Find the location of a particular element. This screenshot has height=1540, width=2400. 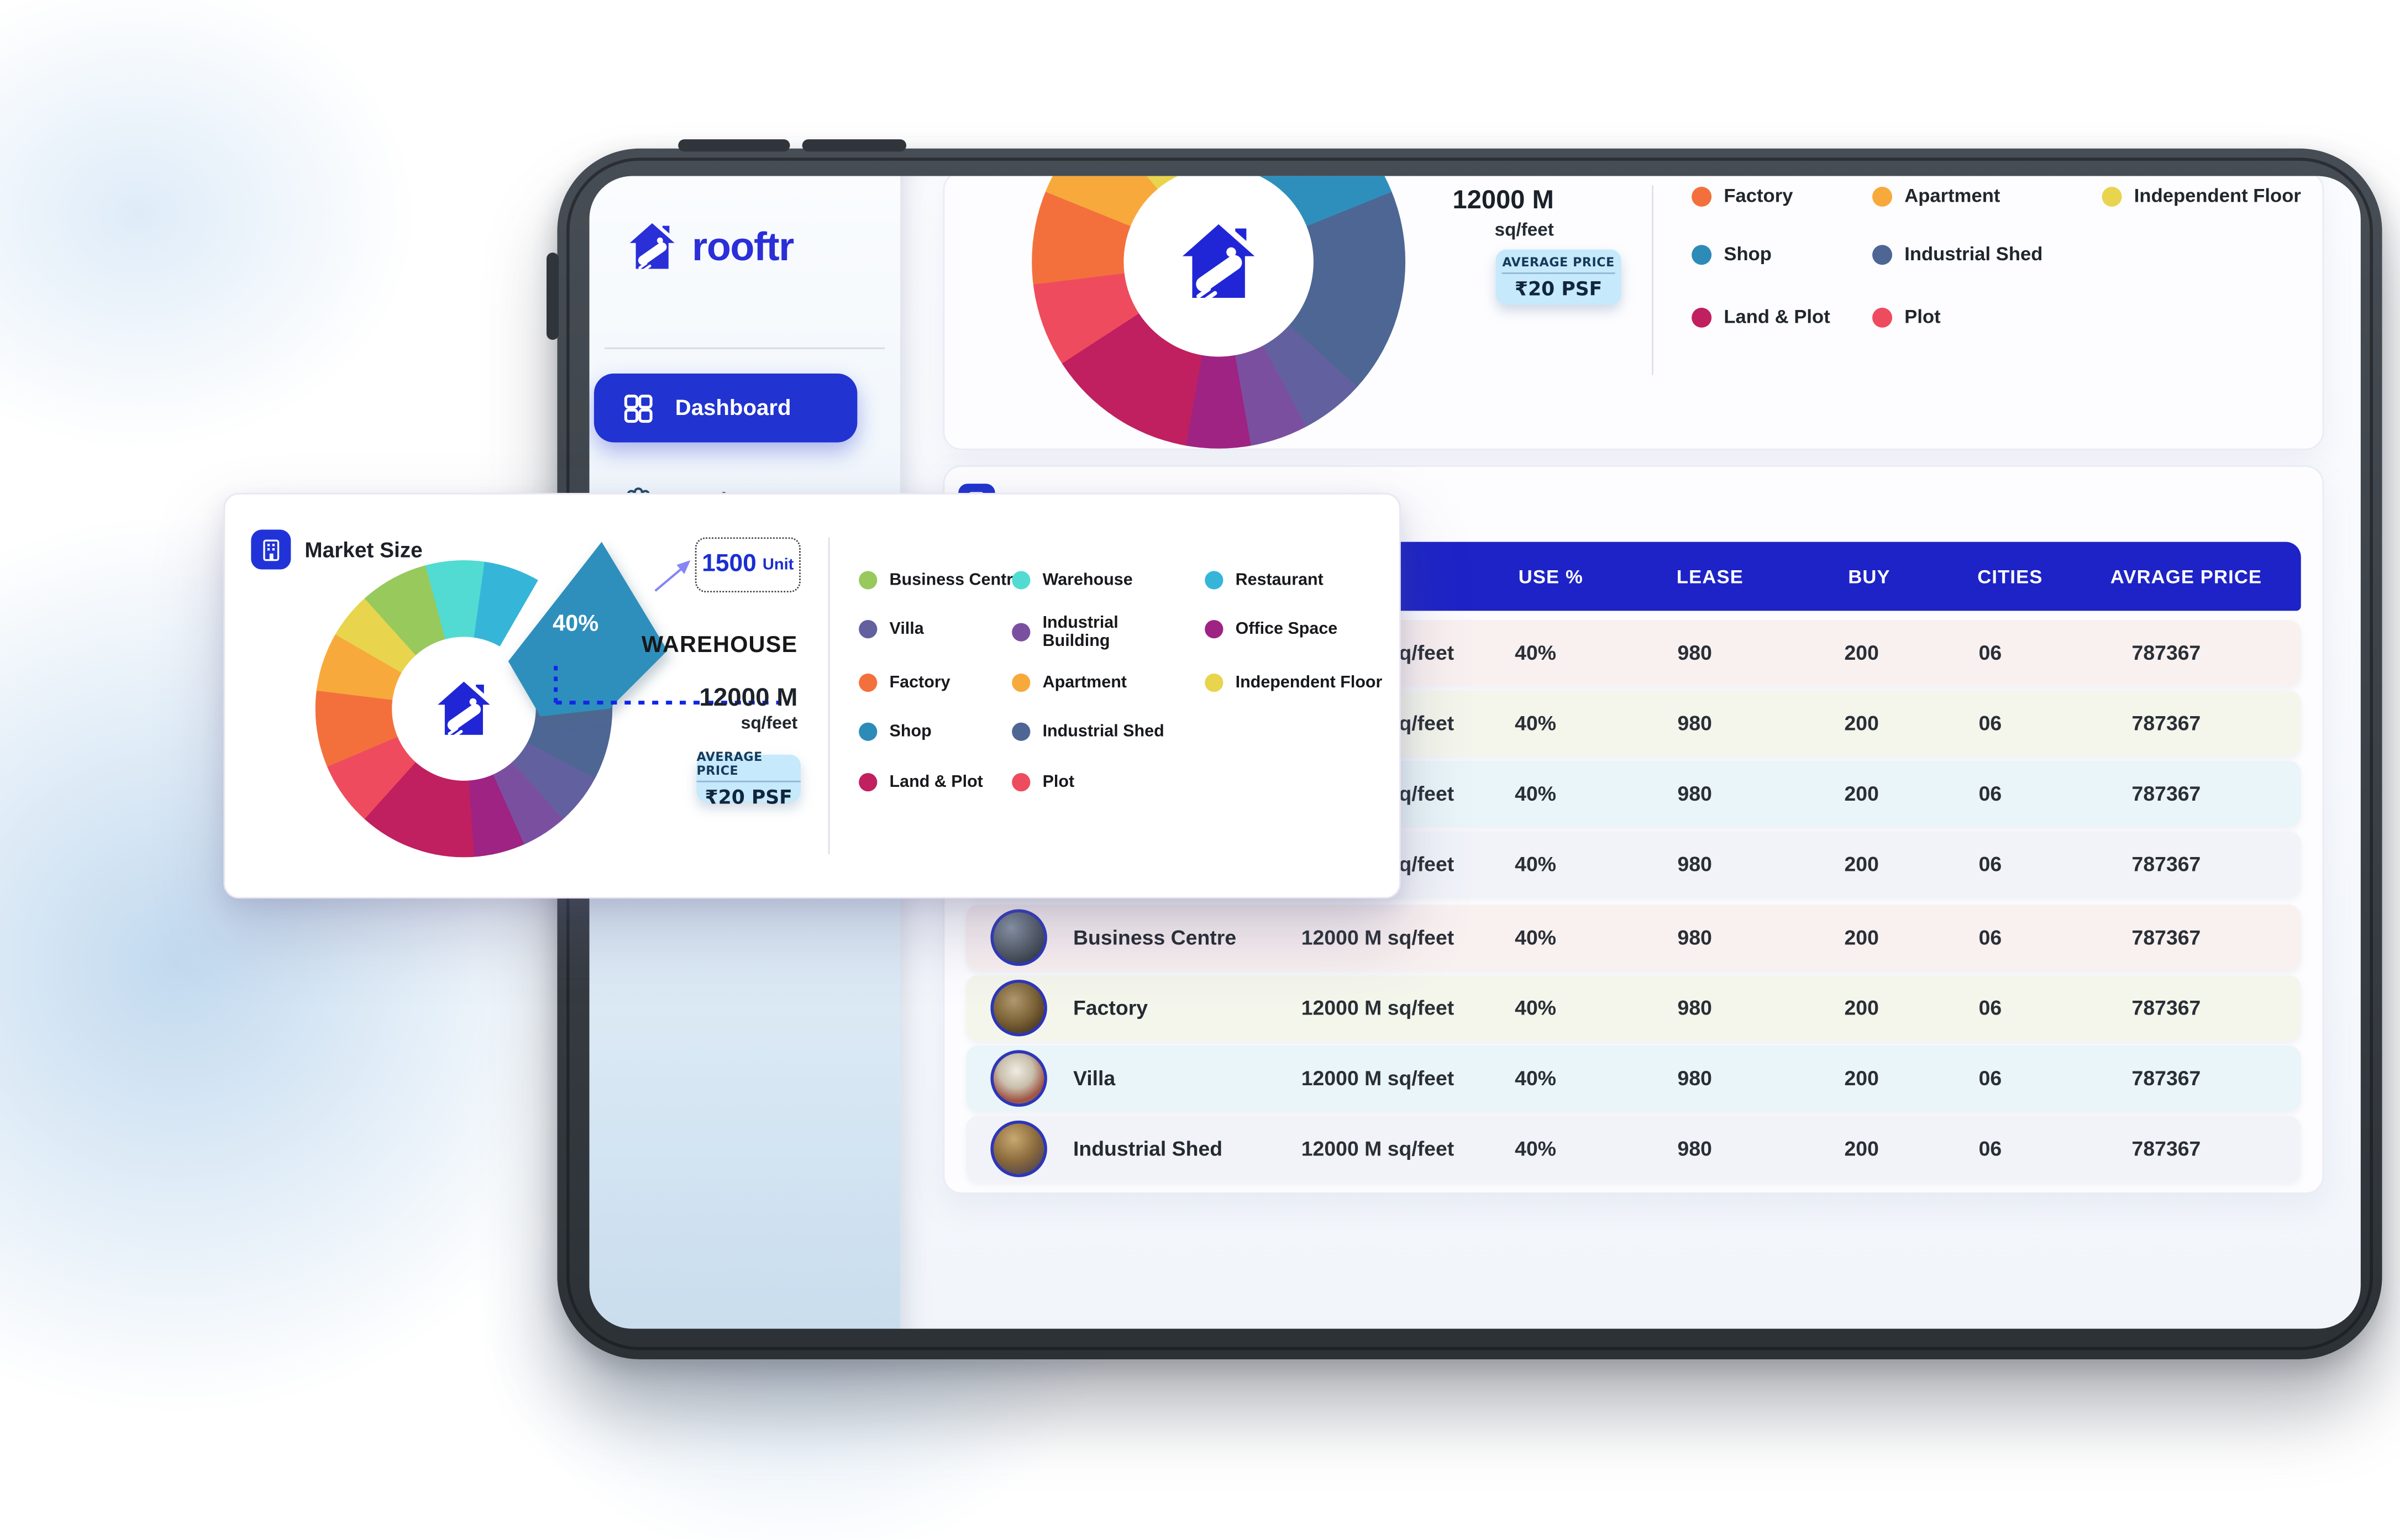

highlight-area: 12000 M sq/feet is located at coordinates (748, 708).